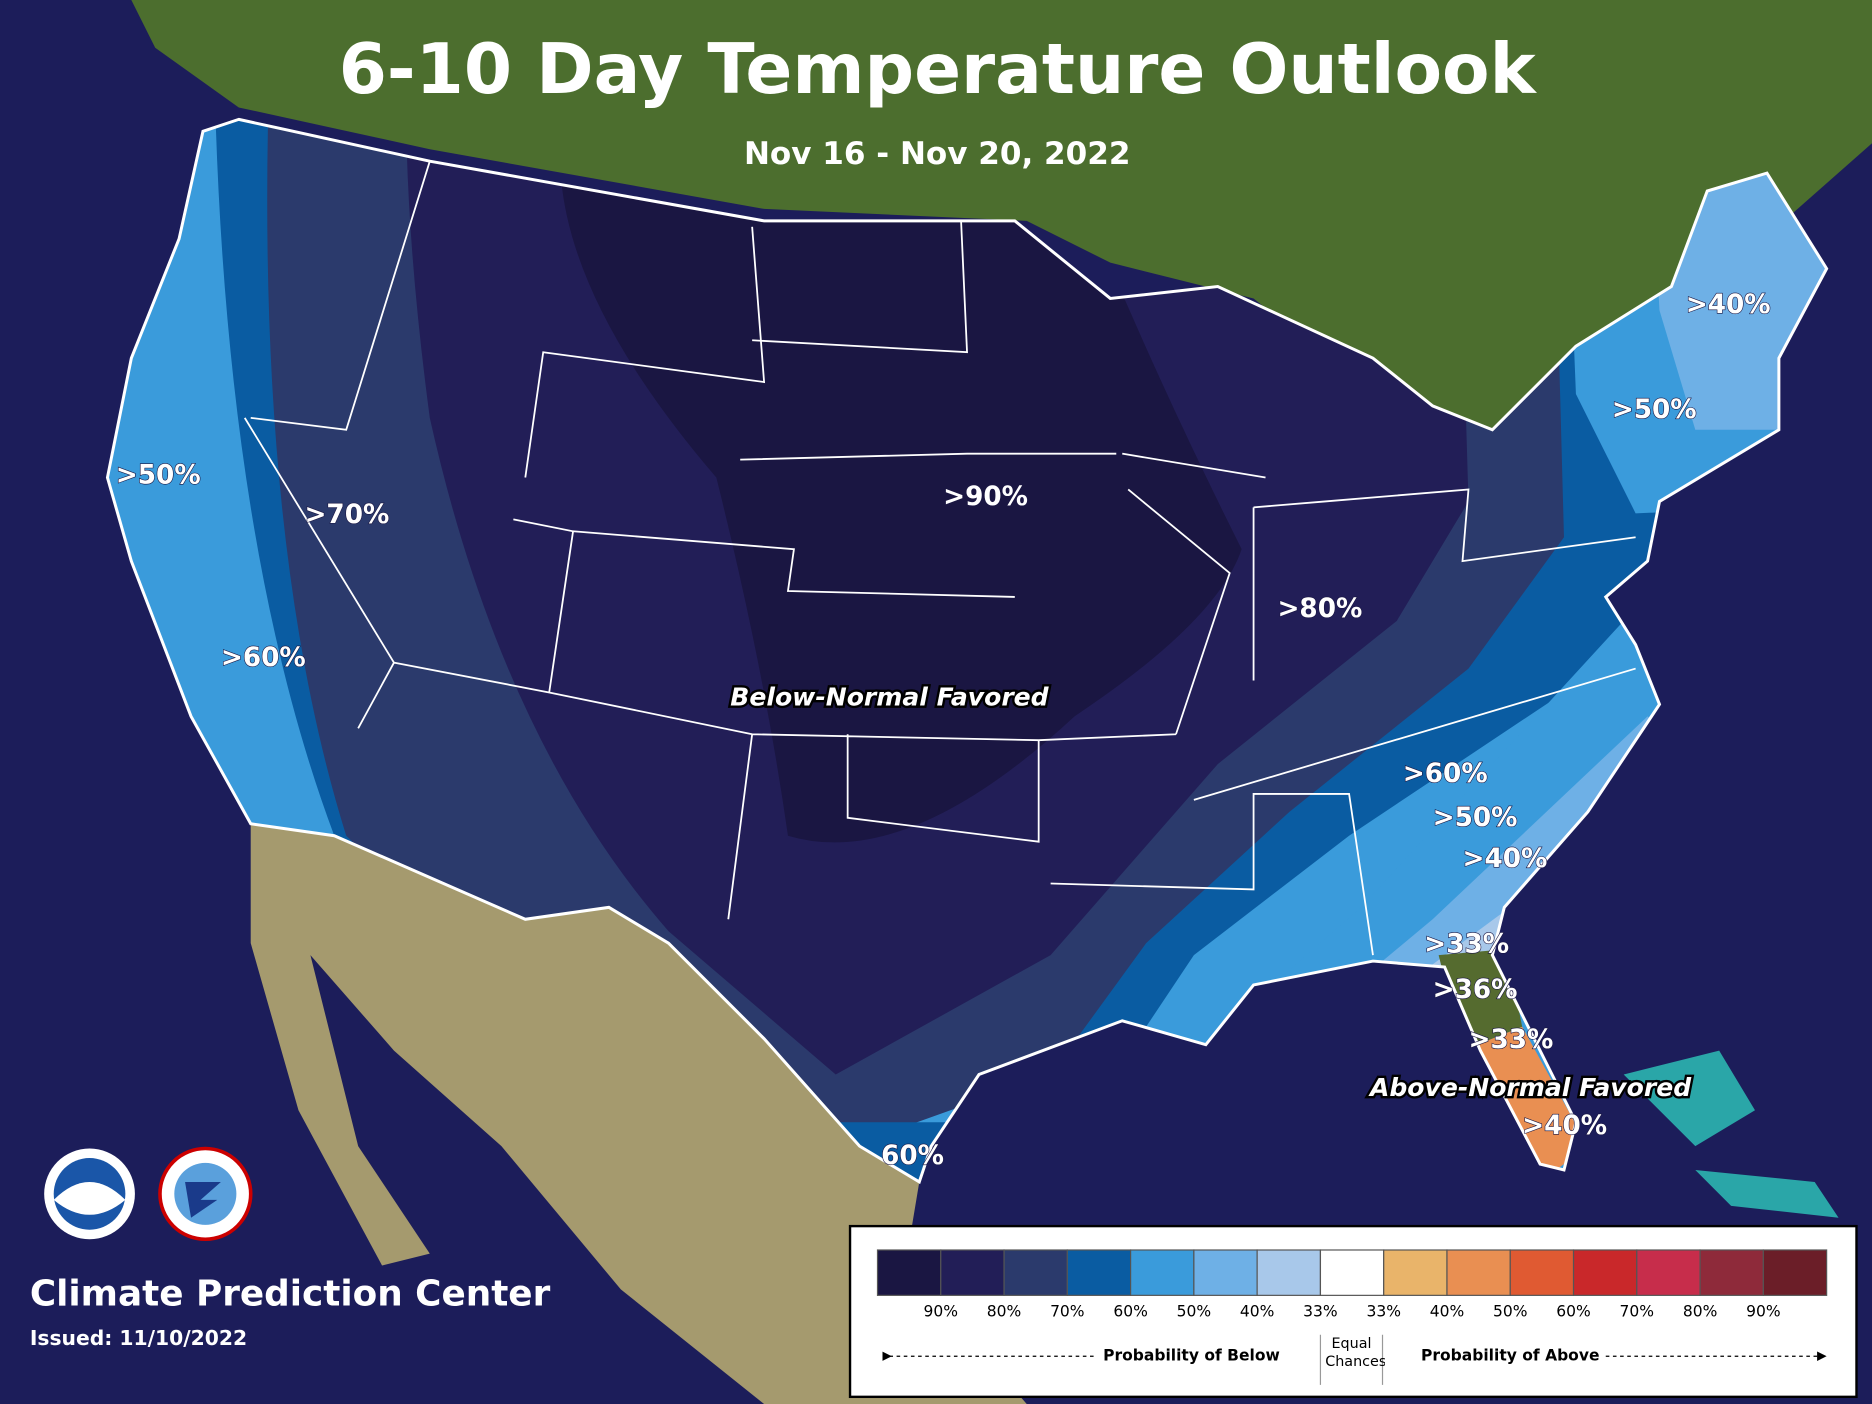 Image resolution: width=1872 pixels, height=1404 pixels. Describe the element at coordinates (912, 1156) in the screenshot. I see `region-label: 60%` at that location.